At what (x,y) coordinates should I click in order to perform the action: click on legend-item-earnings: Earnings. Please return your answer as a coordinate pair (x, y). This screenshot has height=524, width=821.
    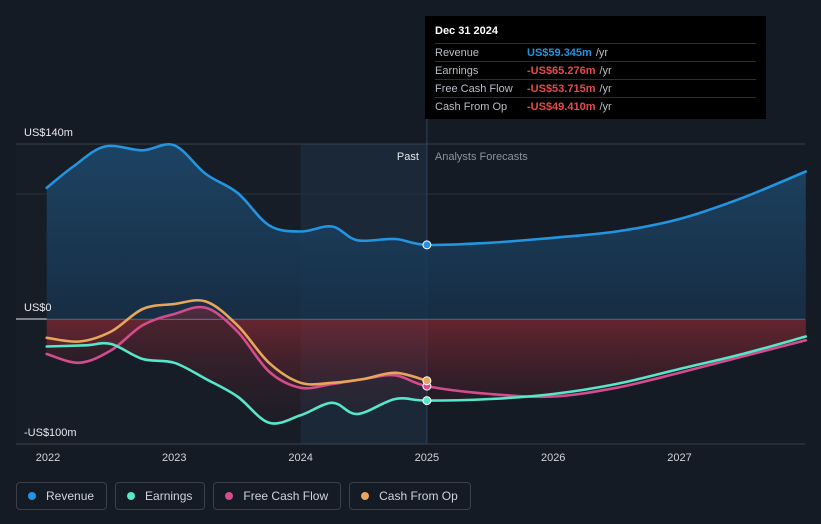
    Looking at the image, I should click on (160, 496).